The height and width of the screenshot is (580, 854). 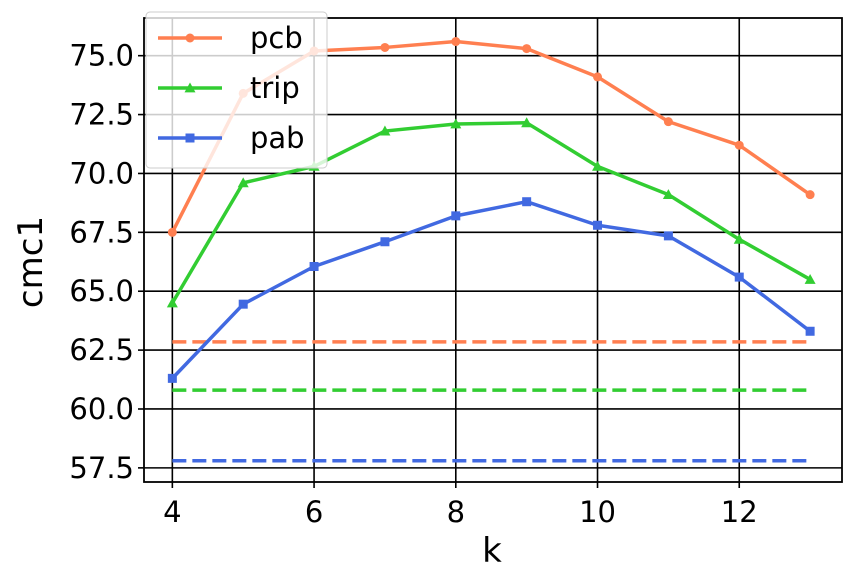 What do you see at coordinates (275, 88) in the screenshot?
I see `legend-label: trip` at bounding box center [275, 88].